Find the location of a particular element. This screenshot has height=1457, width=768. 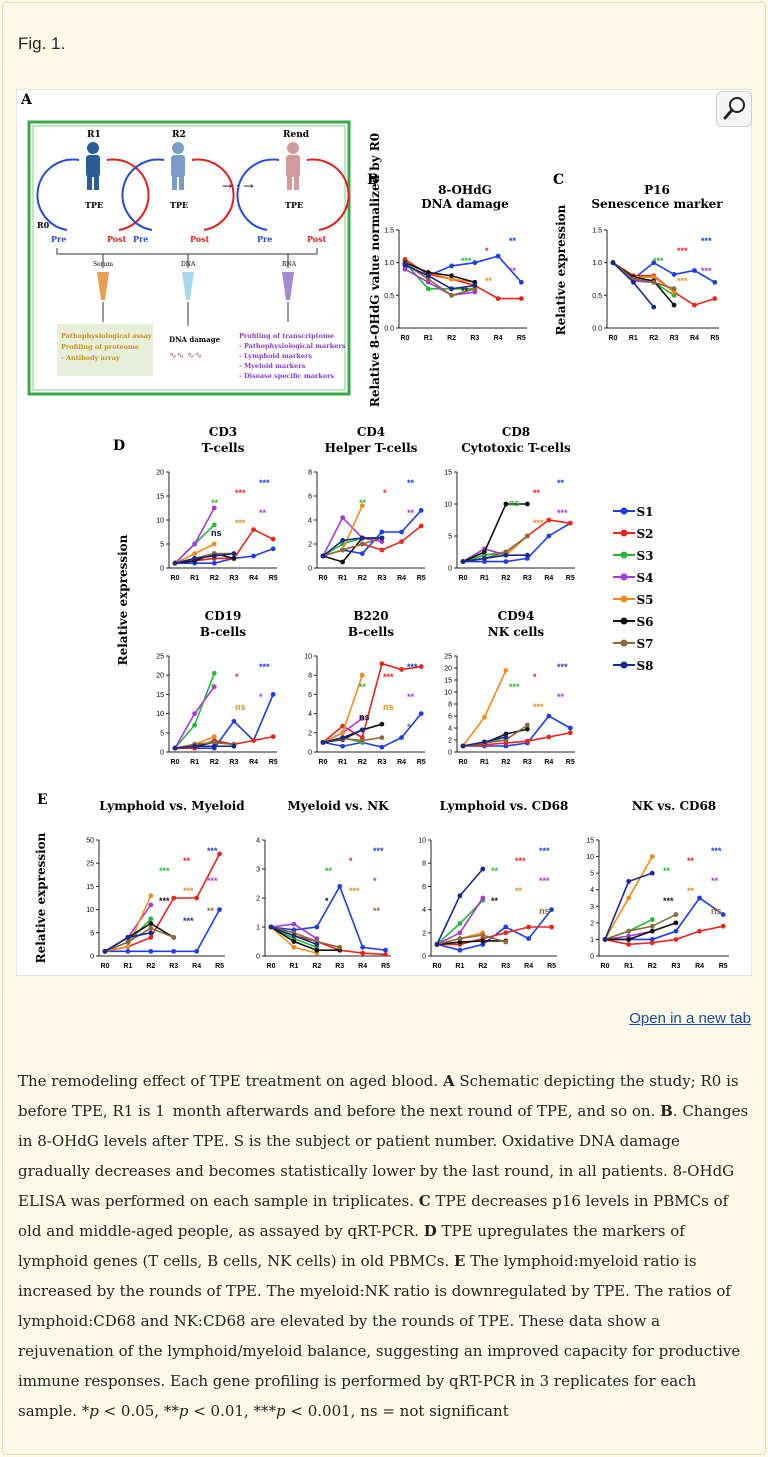

chart-e-2-annotation: ** is located at coordinates (495, 901).